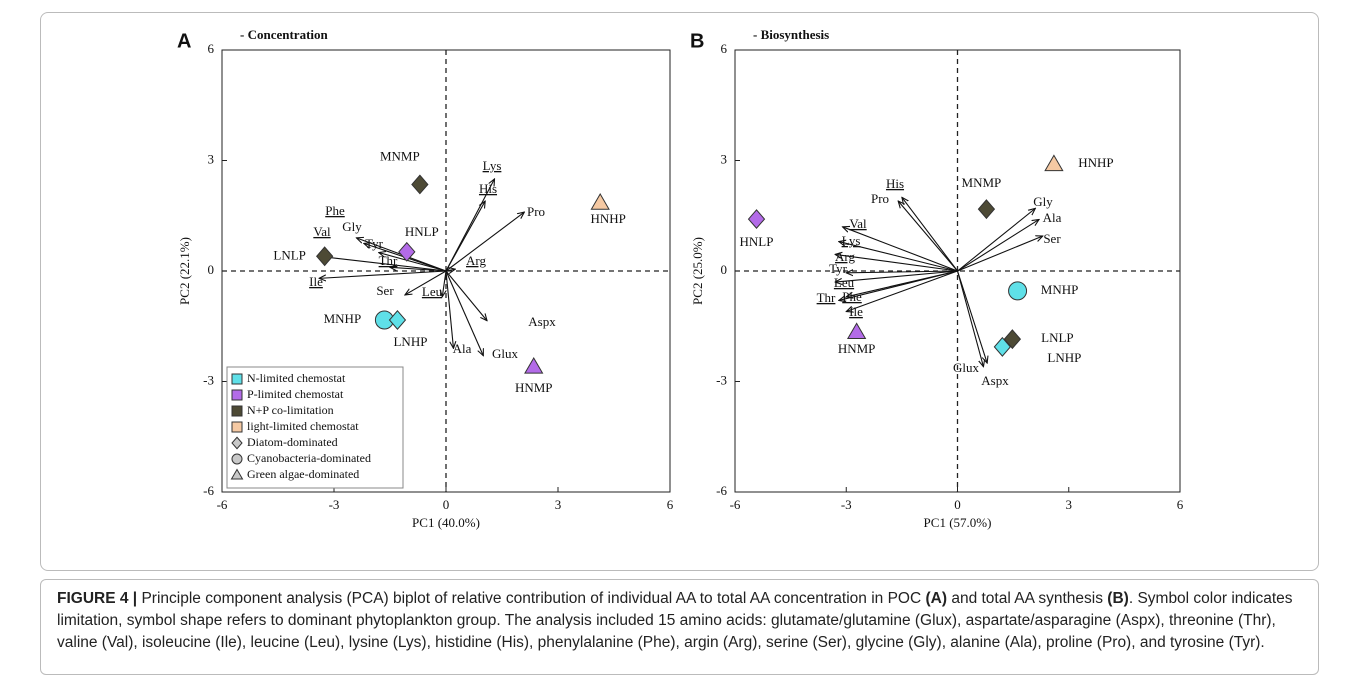 Image resolution: width=1357 pixels, height=683 pixels. I want to click on y-axis-label: PC2 (25.0%), so click(697, 271).